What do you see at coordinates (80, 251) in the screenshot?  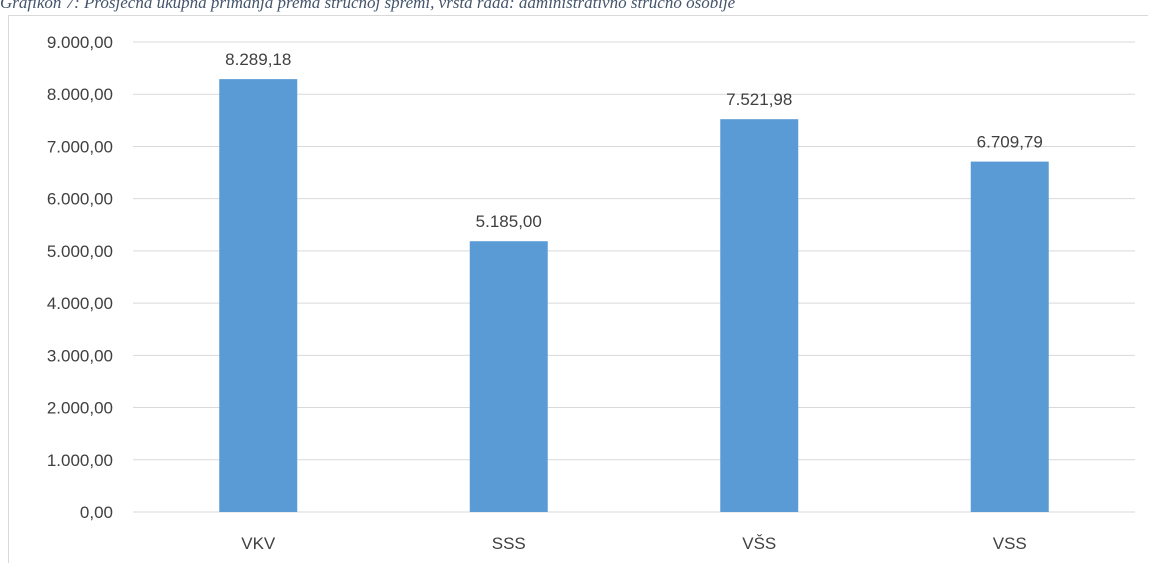 I see `y-tick-label: 5.000,00` at bounding box center [80, 251].